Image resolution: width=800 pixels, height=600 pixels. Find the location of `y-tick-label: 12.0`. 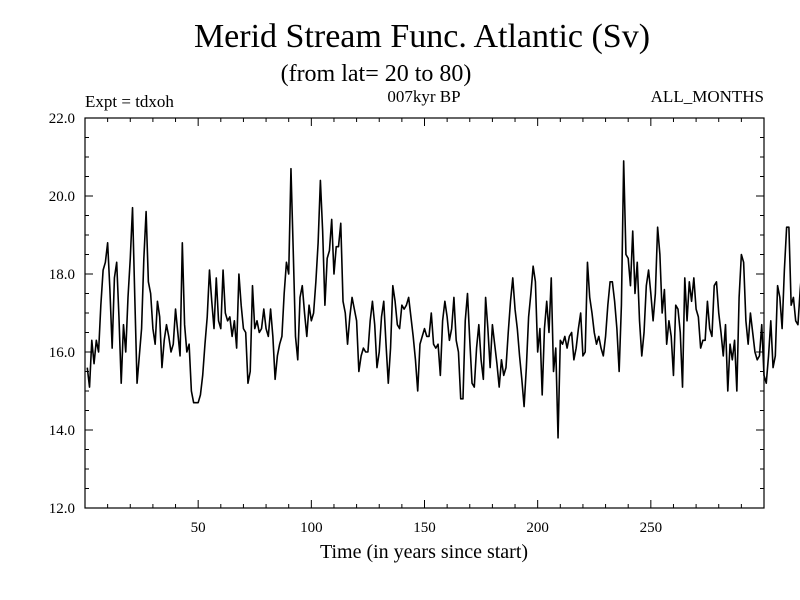

y-tick-label: 12.0 is located at coordinates (62, 509).